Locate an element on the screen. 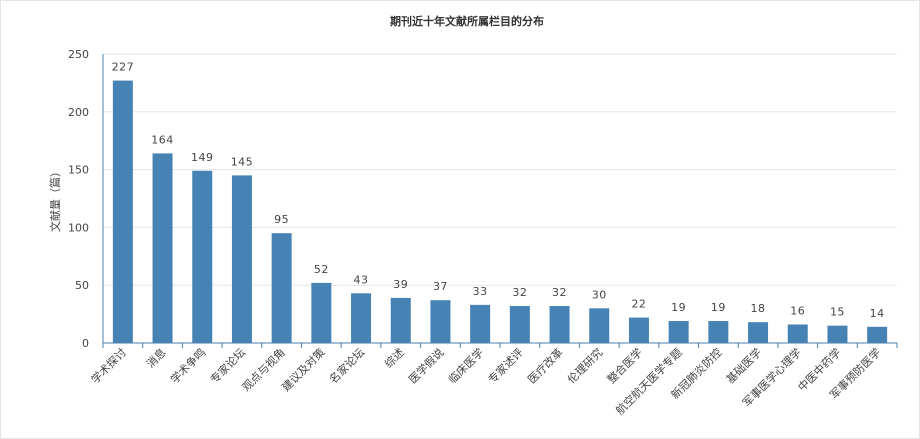  data-label: 16 is located at coordinates (797, 311).